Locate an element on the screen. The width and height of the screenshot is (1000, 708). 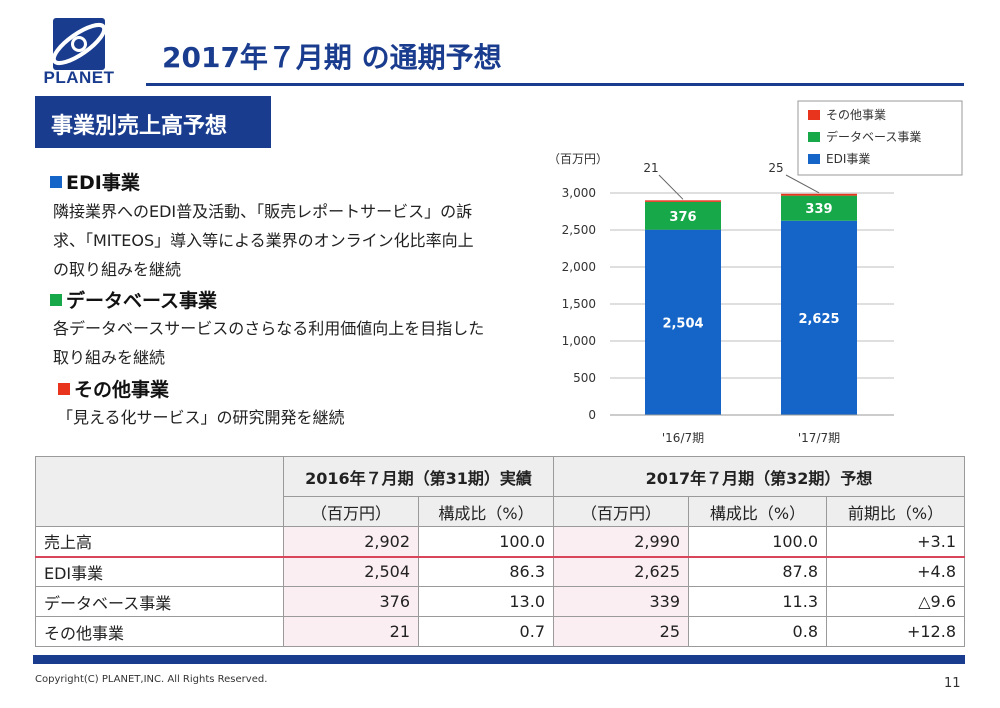
segment-desc-database: 各データベースサービスのさらなる利用価値向上を目指した 取り組みを継続 is located at coordinates (268, 343).